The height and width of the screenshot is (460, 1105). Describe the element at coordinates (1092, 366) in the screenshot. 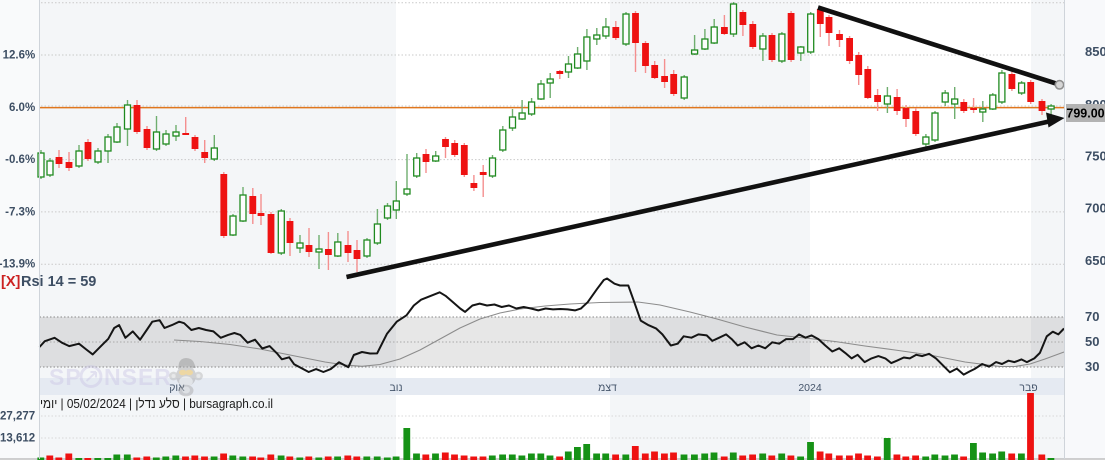

I see `svg-text: 30` at that location.